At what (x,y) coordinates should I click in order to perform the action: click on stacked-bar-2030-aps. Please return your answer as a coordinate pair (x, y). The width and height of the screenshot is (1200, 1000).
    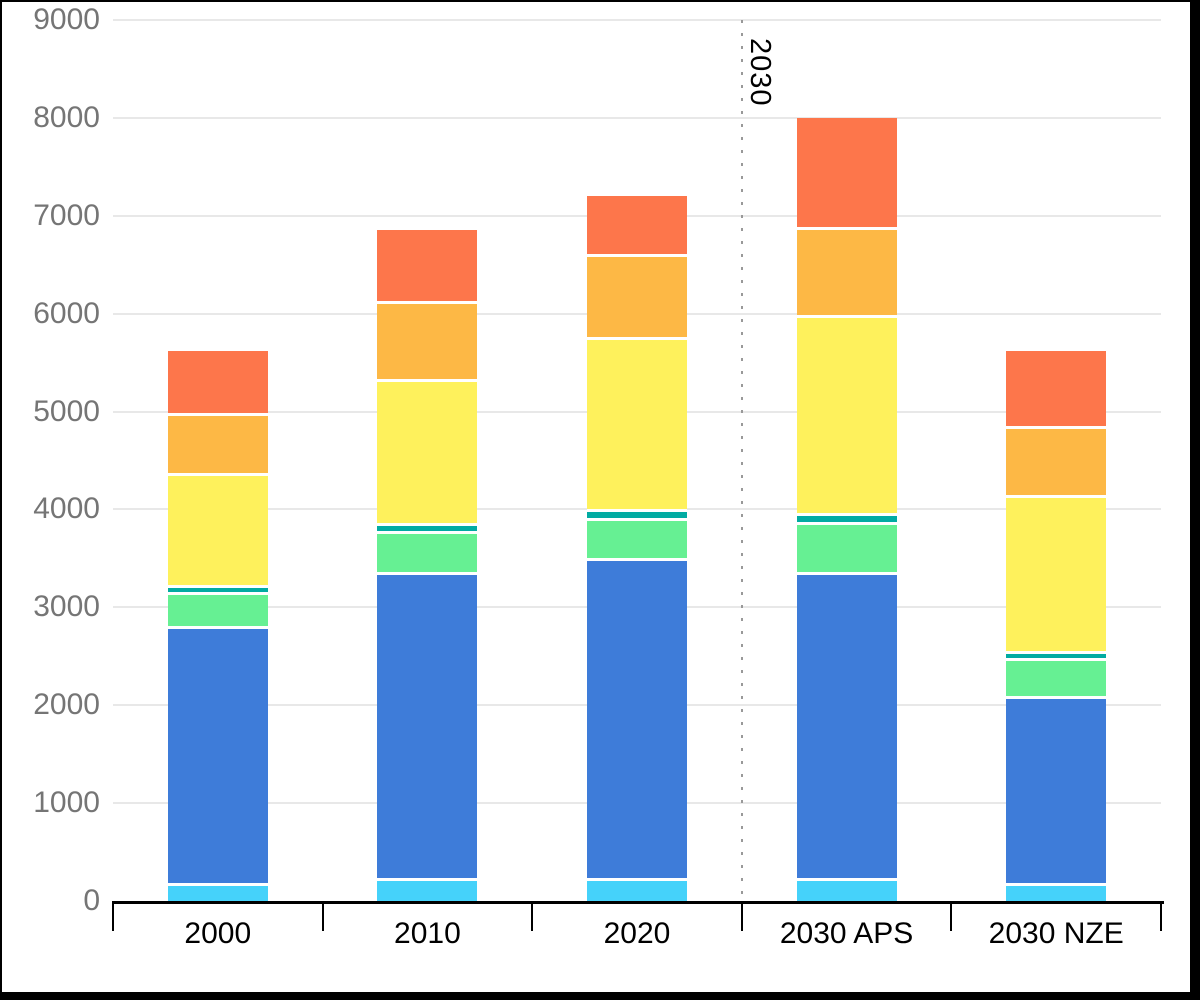
    Looking at the image, I should click on (846, 451).